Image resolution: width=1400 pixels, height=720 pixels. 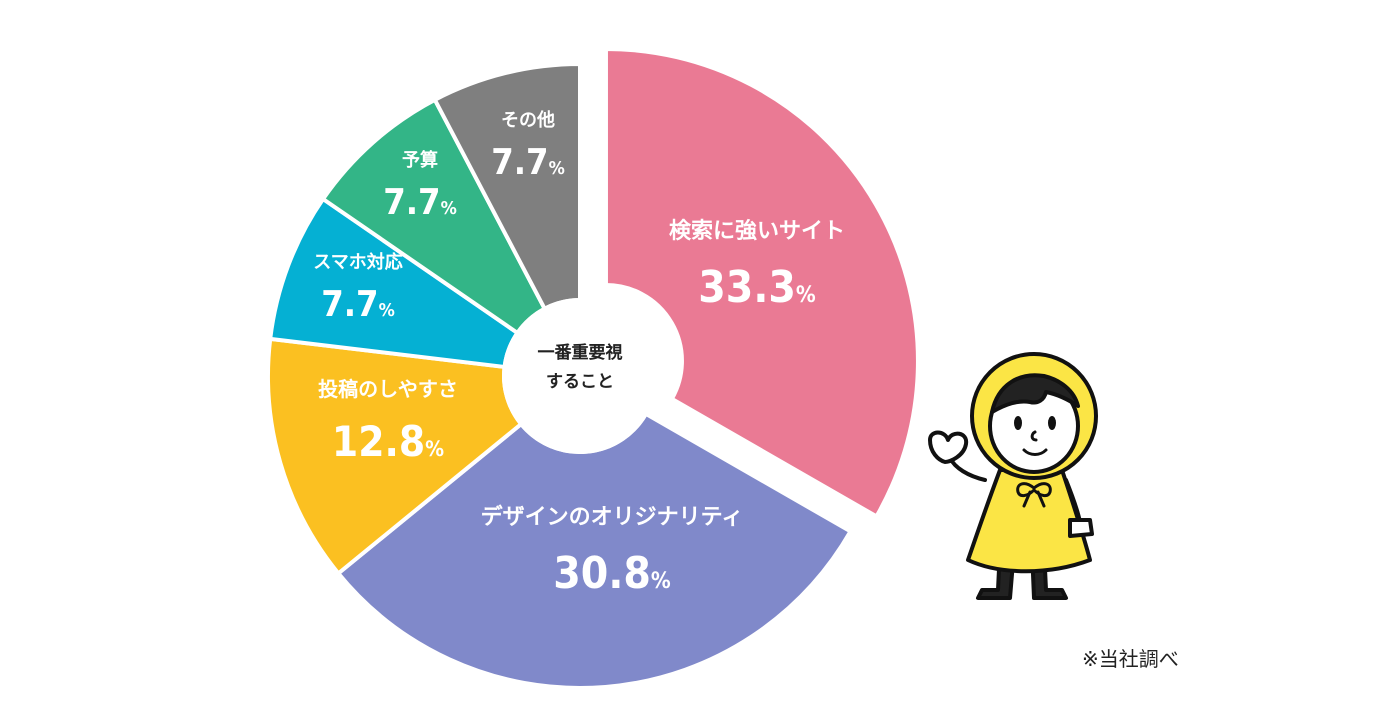 What do you see at coordinates (612, 517) in the screenshot?
I see `slice-label-1: デザインのオリジナリティ` at bounding box center [612, 517].